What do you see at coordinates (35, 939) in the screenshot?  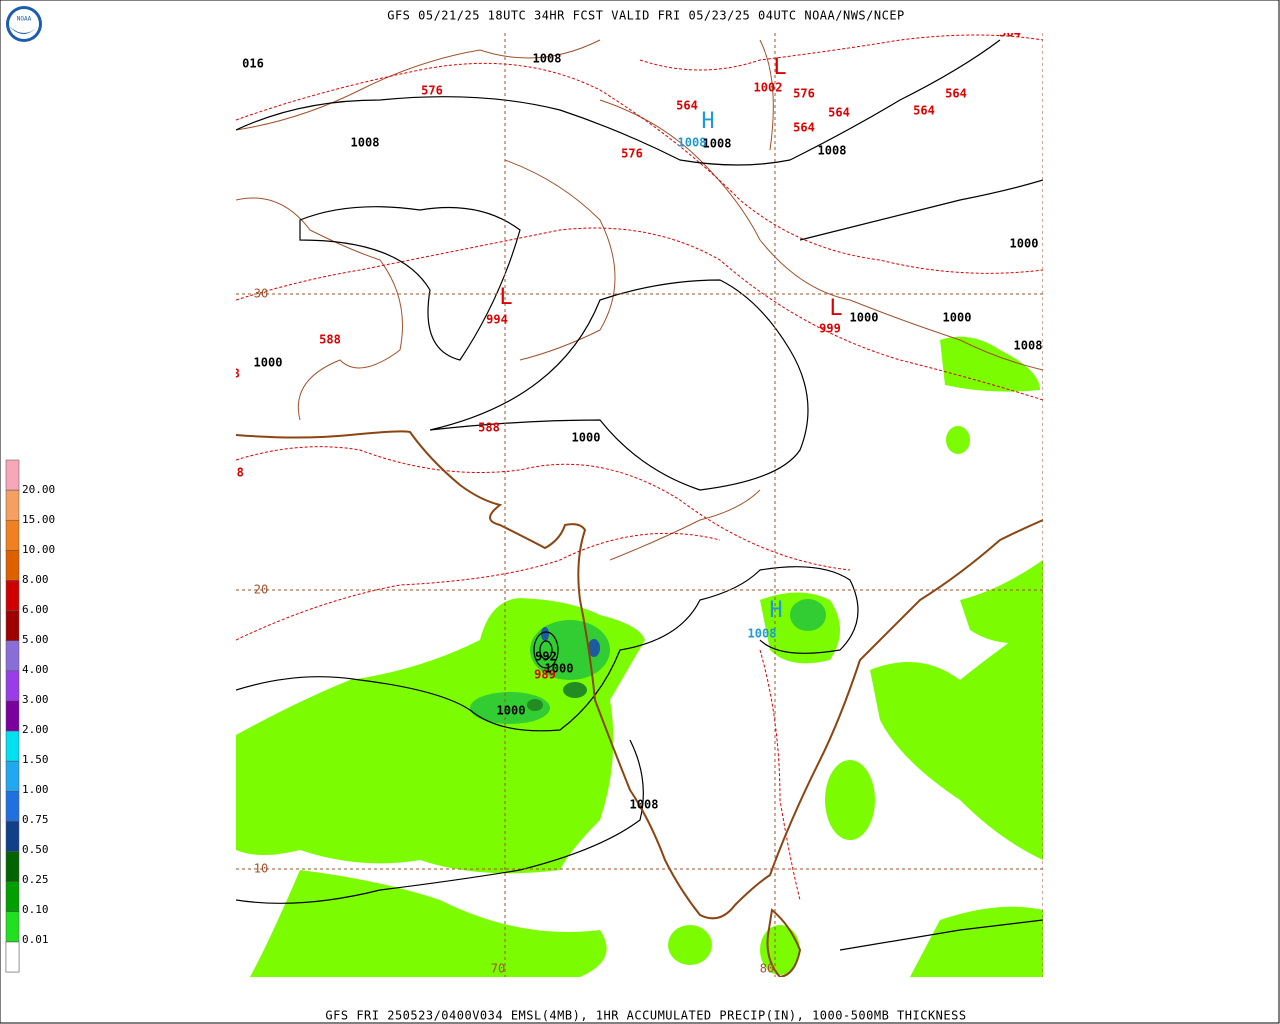 I see `legend-label: 0.01` at bounding box center [35, 939].